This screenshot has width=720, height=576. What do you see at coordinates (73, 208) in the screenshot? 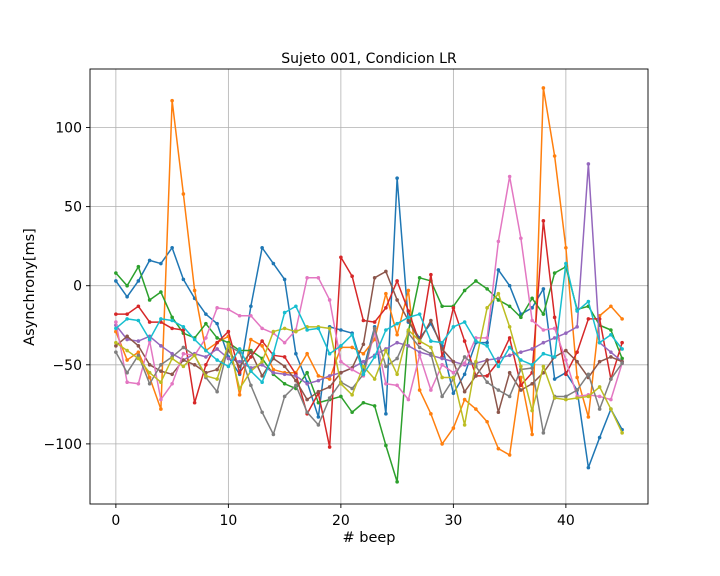
I see `y-tick-label: 50` at bounding box center [73, 208].